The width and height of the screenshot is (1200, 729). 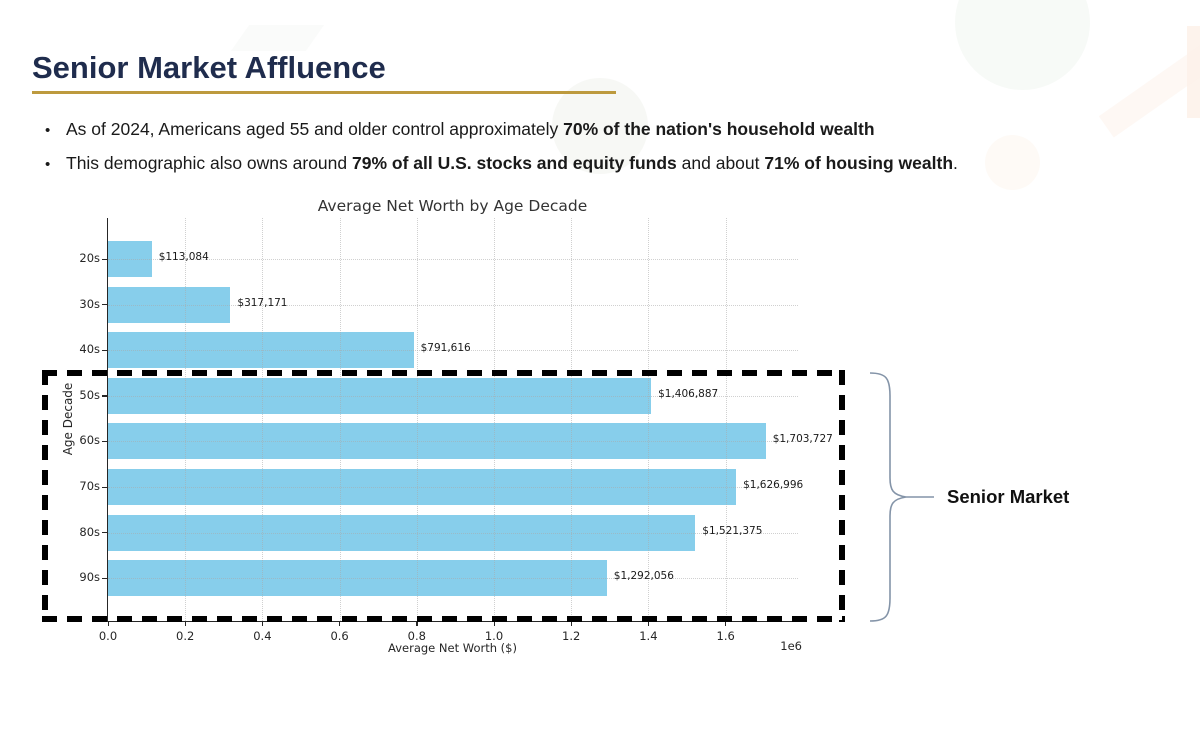 I want to click on curly-brace, so click(x=901, y=497).